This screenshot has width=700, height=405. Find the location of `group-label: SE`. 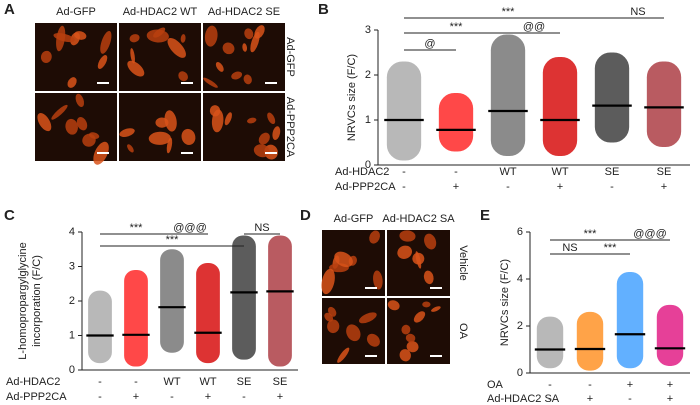

group-label: SE is located at coordinates (612, 172).